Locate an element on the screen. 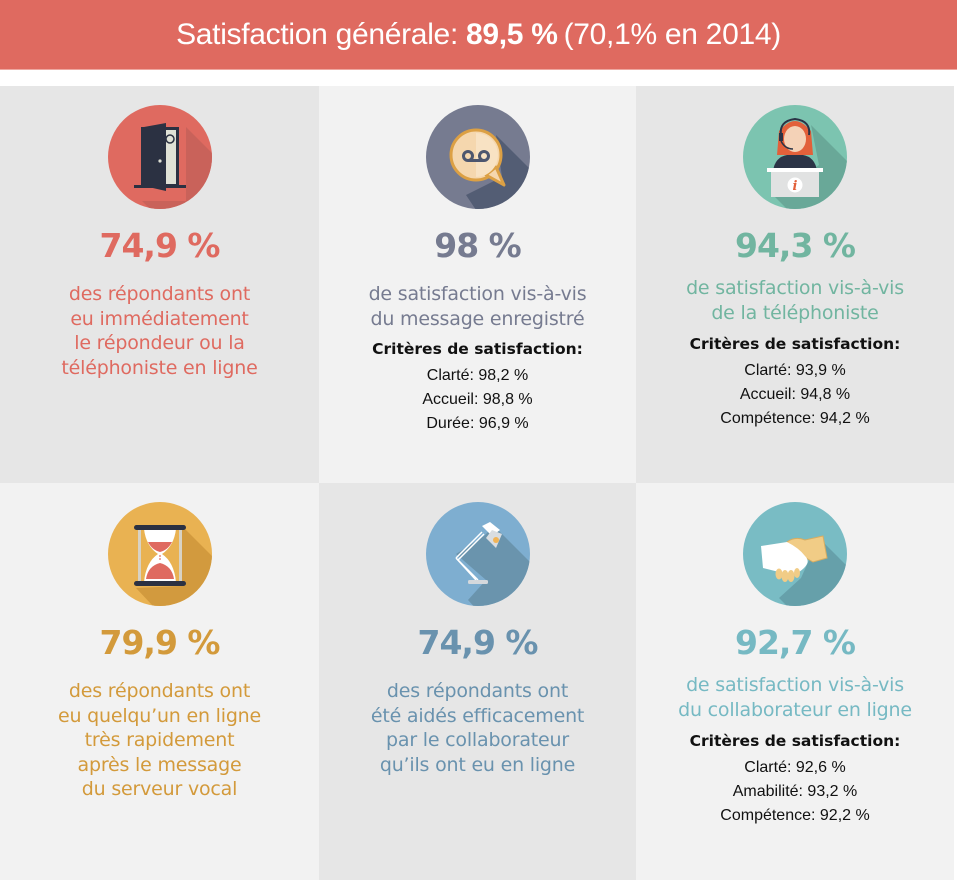  description-line: très rapidement is located at coordinates (159, 740).